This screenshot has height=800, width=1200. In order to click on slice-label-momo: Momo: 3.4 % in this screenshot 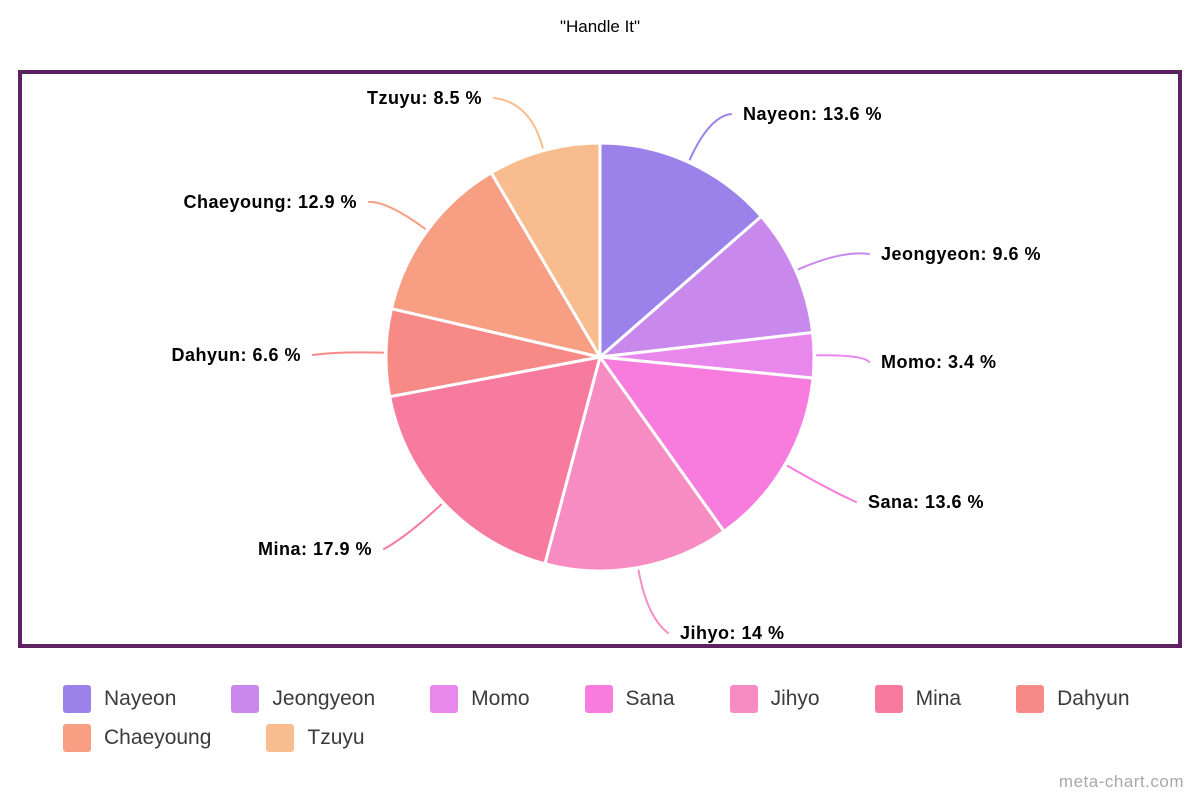, I will do `click(939, 362)`.